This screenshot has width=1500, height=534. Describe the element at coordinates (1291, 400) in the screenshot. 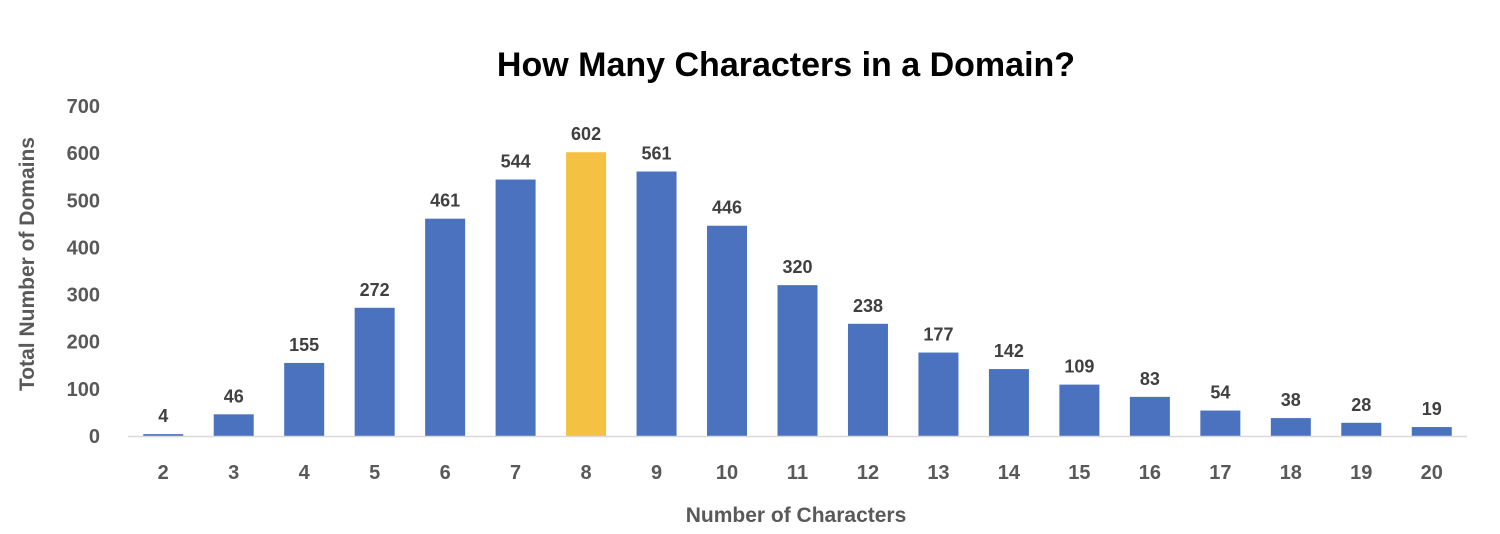

I see `data-label-18: 38` at that location.